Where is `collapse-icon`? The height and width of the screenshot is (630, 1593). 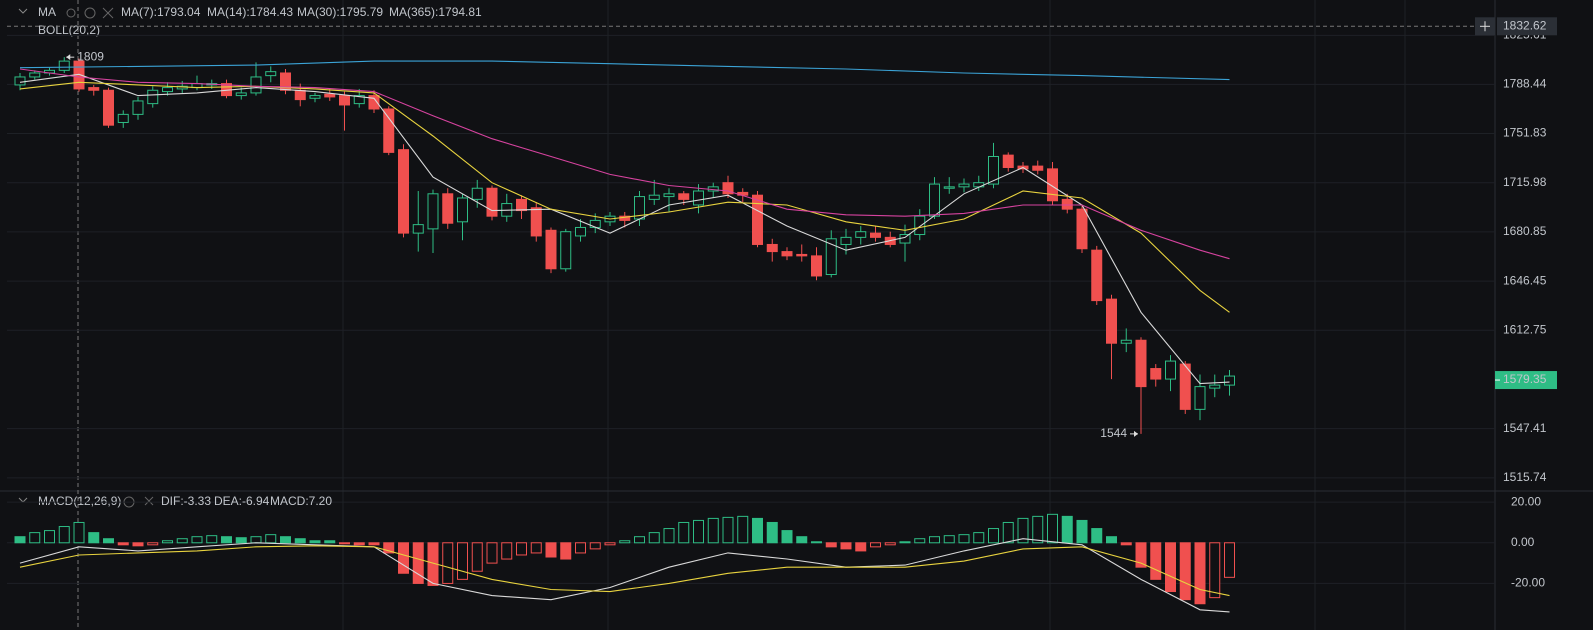
collapse-icon is located at coordinates (23, 11).